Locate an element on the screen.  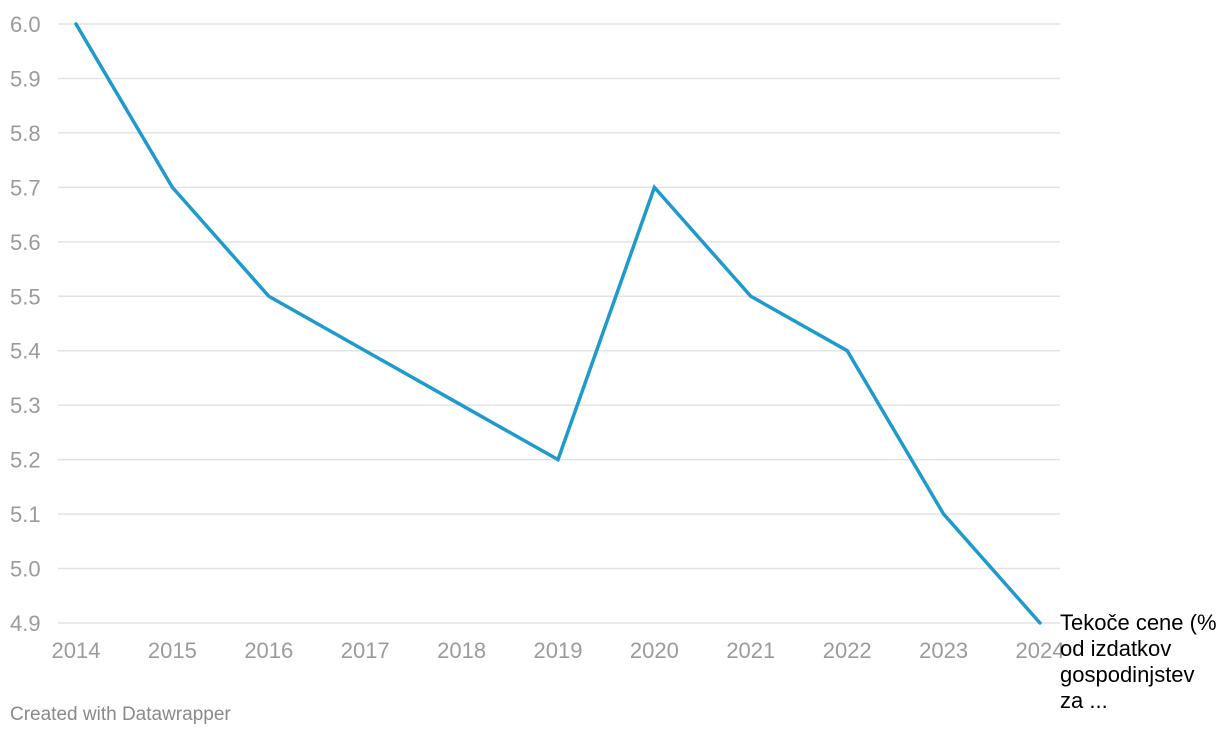
y-tick-label: 5.2 is located at coordinates (25, 460).